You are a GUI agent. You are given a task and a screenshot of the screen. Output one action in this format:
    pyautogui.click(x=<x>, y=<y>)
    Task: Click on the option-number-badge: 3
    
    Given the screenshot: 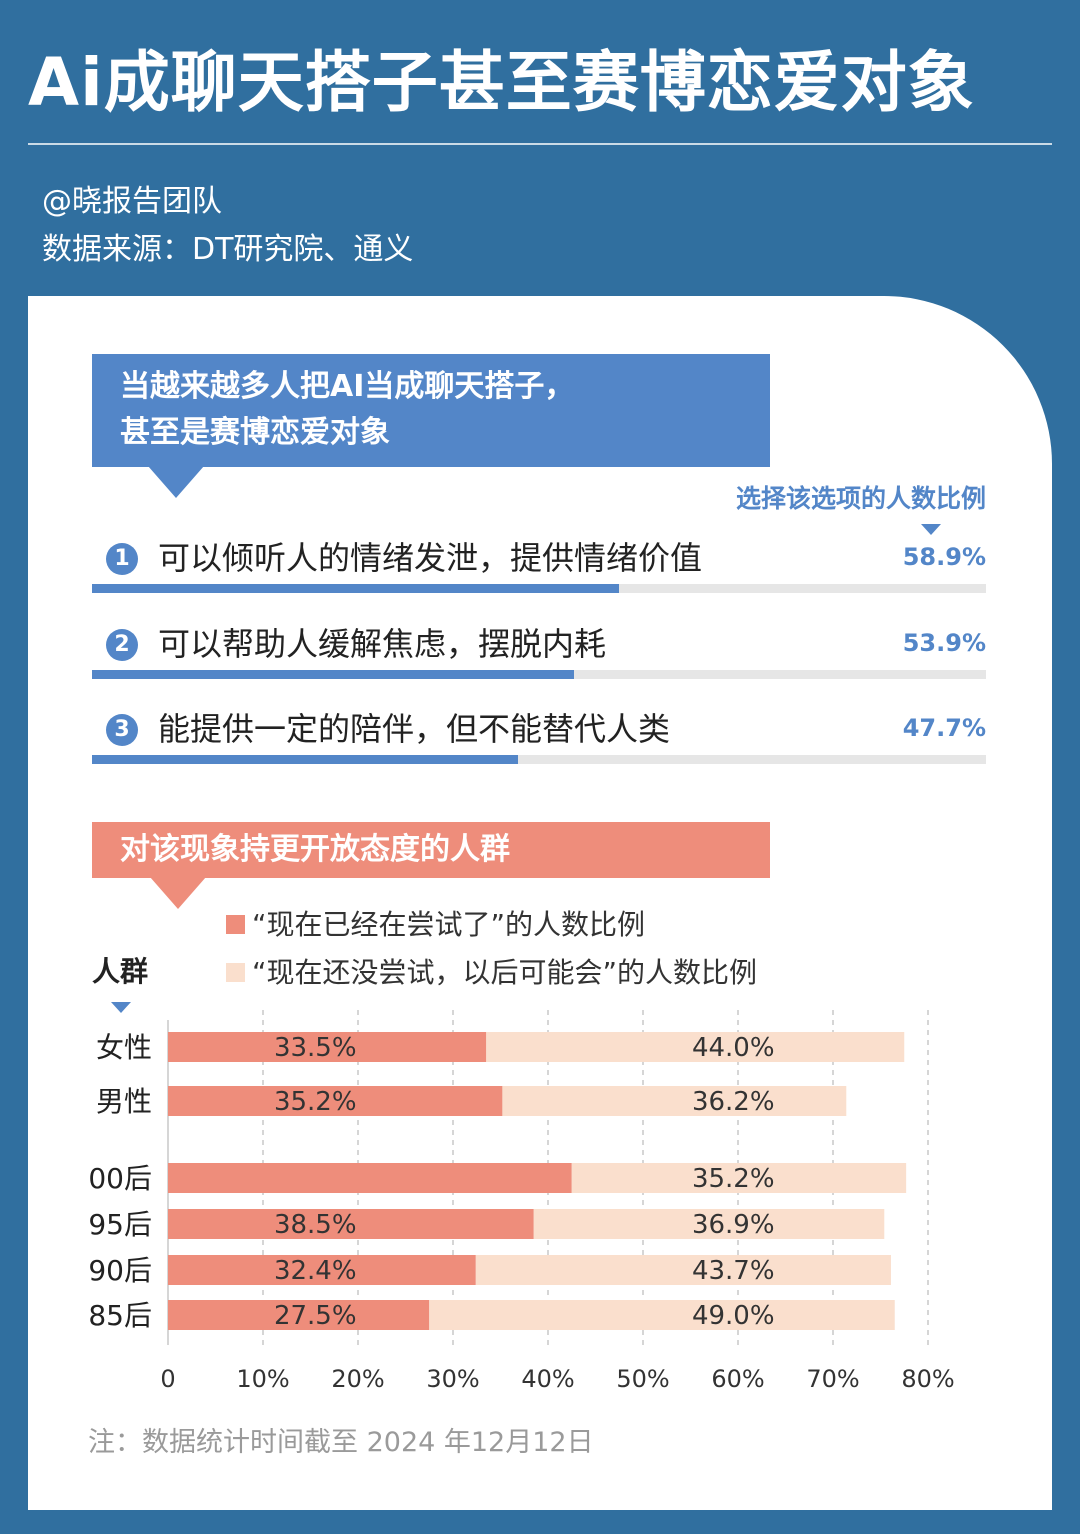 What is the action you would take?
    pyautogui.click(x=122, y=730)
    